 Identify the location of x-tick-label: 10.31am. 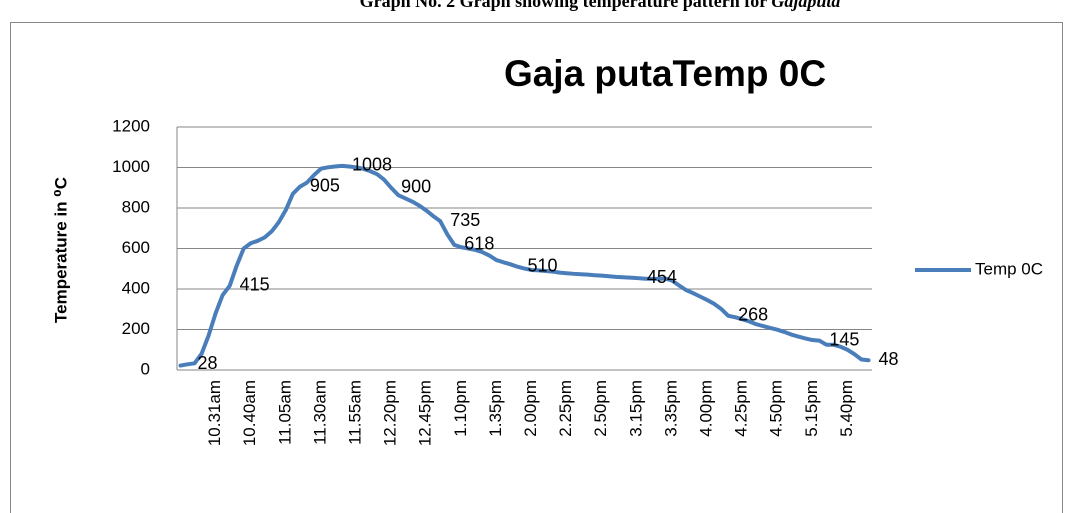
(214, 413).